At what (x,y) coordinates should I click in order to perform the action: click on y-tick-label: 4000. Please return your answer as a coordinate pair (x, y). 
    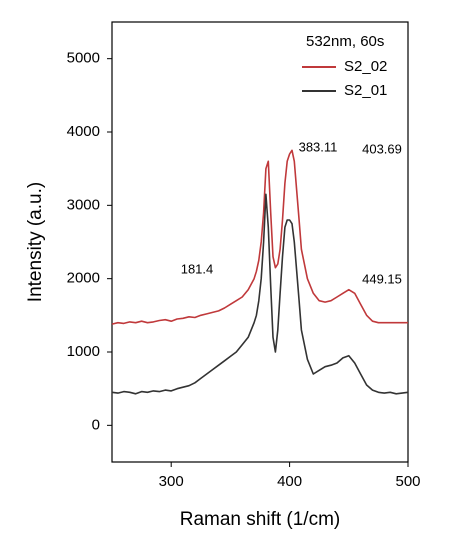
    Looking at the image, I should click on (83, 131).